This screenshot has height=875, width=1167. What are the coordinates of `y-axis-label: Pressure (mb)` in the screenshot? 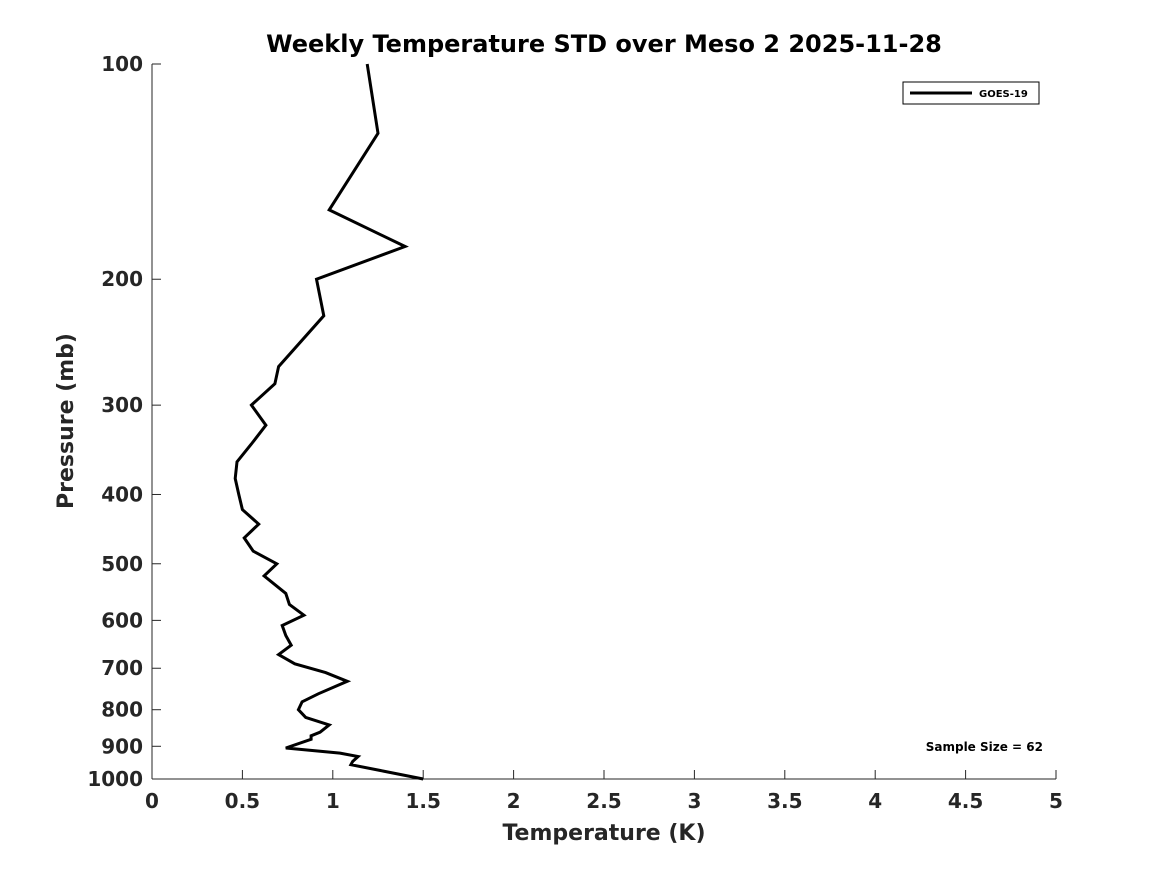 It's located at (66, 421).